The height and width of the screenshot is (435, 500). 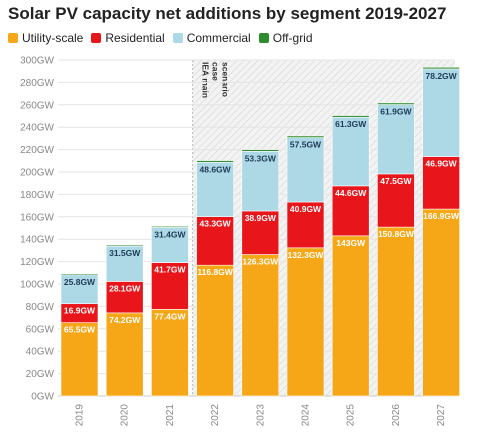 I want to click on data-label: 116.8GW, so click(x=215, y=272).